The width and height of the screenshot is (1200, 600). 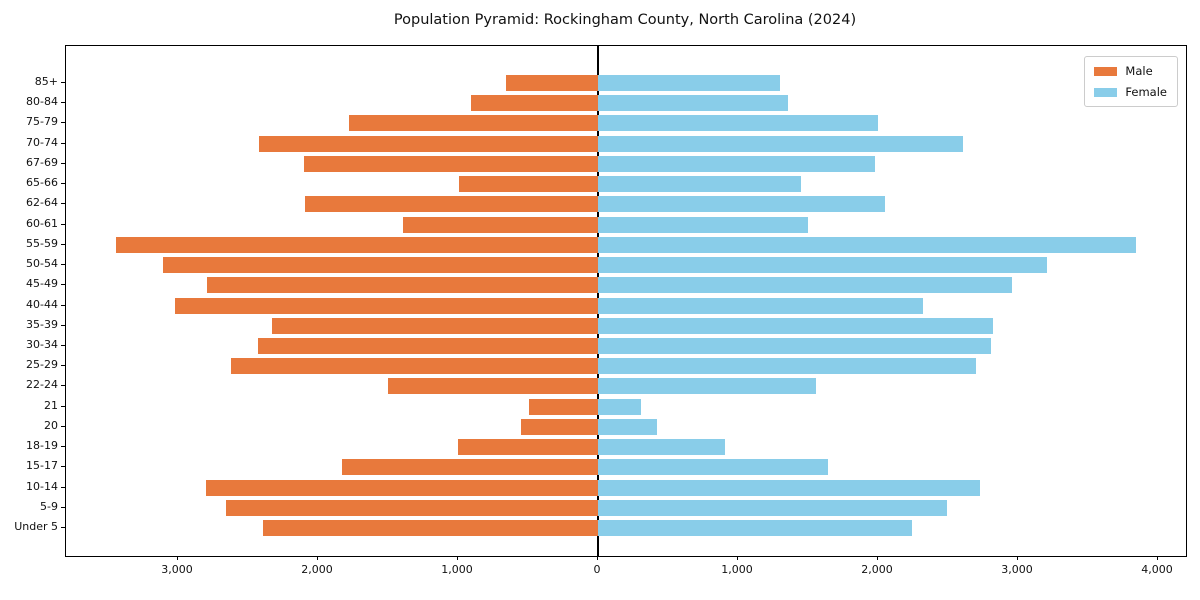 I want to click on bar-male-Under 5, so click(x=430, y=528).